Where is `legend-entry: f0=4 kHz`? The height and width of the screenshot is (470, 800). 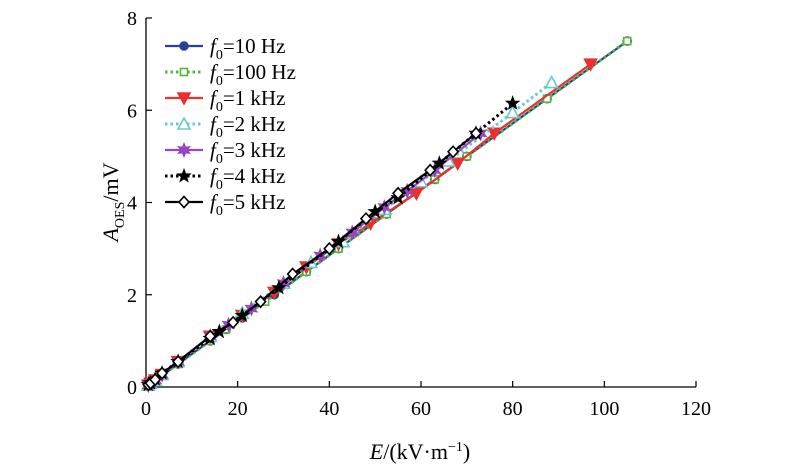
legend-entry: f0=4 kHz is located at coordinates (225, 178).